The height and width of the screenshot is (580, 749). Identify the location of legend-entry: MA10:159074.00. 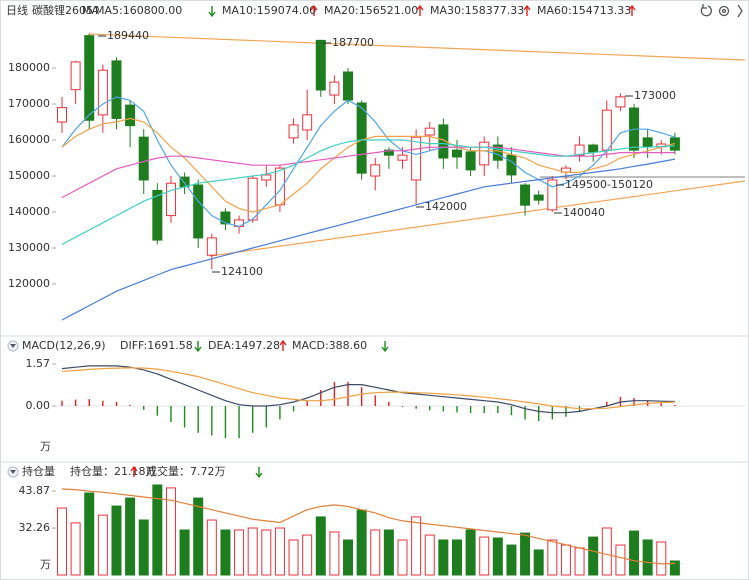
(269, 10).